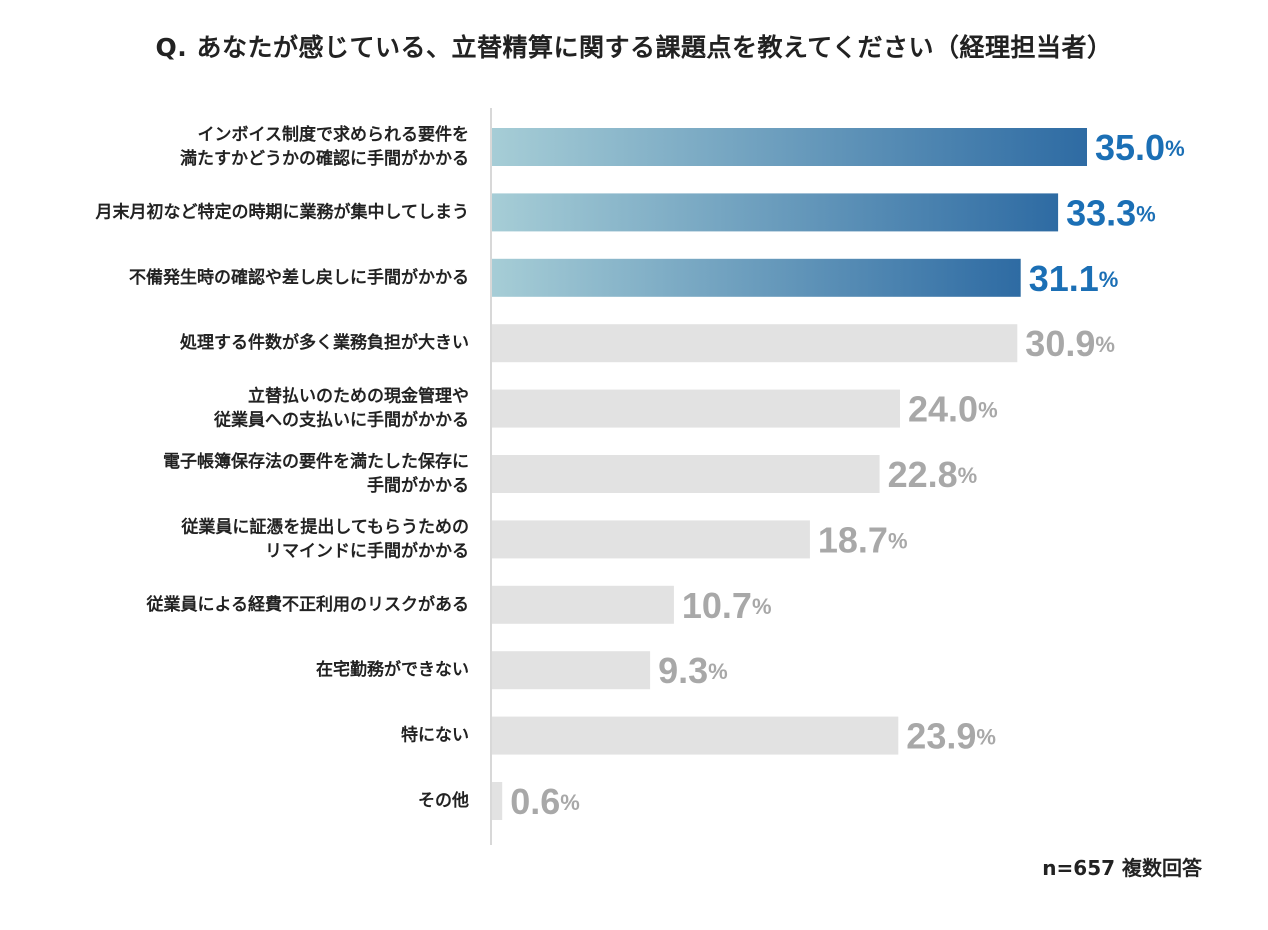 The height and width of the screenshot is (930, 1268). What do you see at coordinates (1111, 212) in the screenshot?
I see `value-label: 33.3%` at bounding box center [1111, 212].